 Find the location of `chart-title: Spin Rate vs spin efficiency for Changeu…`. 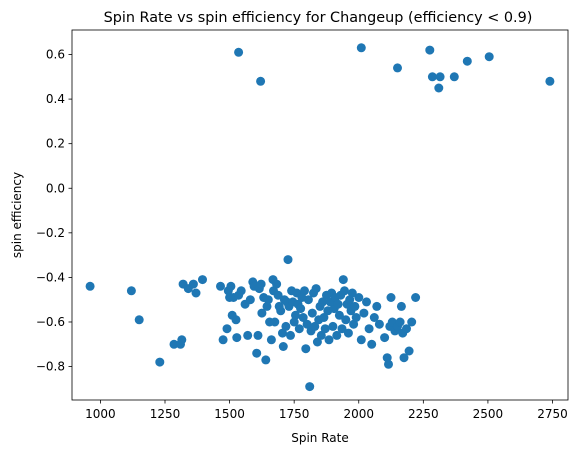

chart-title: Spin Rate vs spin efficiency for Changeu… is located at coordinates (318, 18).